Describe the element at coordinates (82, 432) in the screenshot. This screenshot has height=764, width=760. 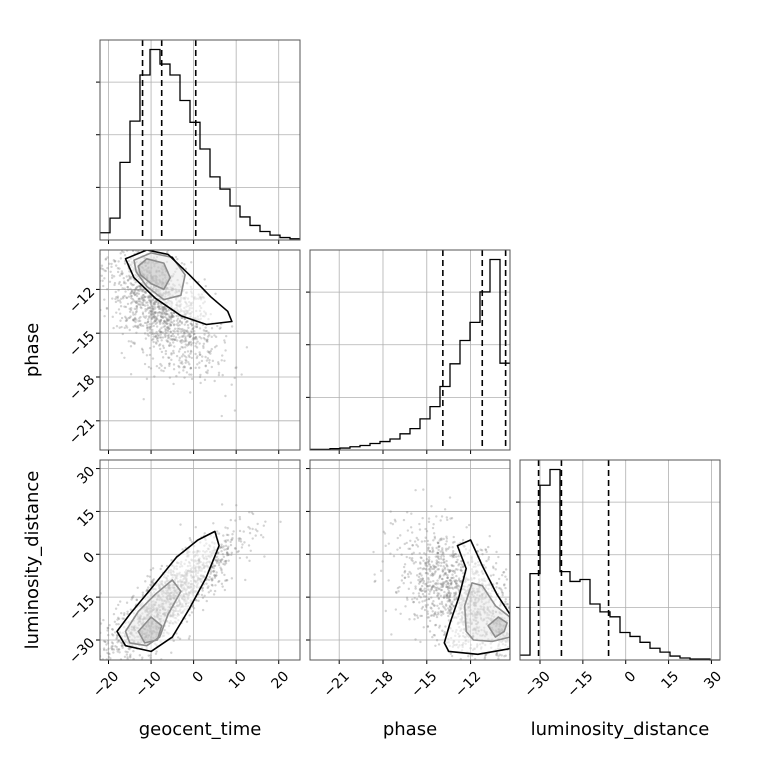
I see `ytick-label-phase: −21` at that location.